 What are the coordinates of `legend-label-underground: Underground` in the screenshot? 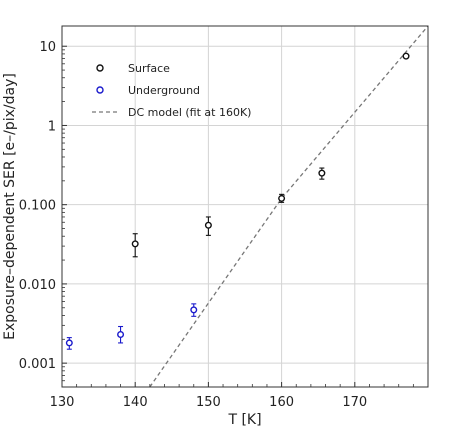 It's located at (164, 90).